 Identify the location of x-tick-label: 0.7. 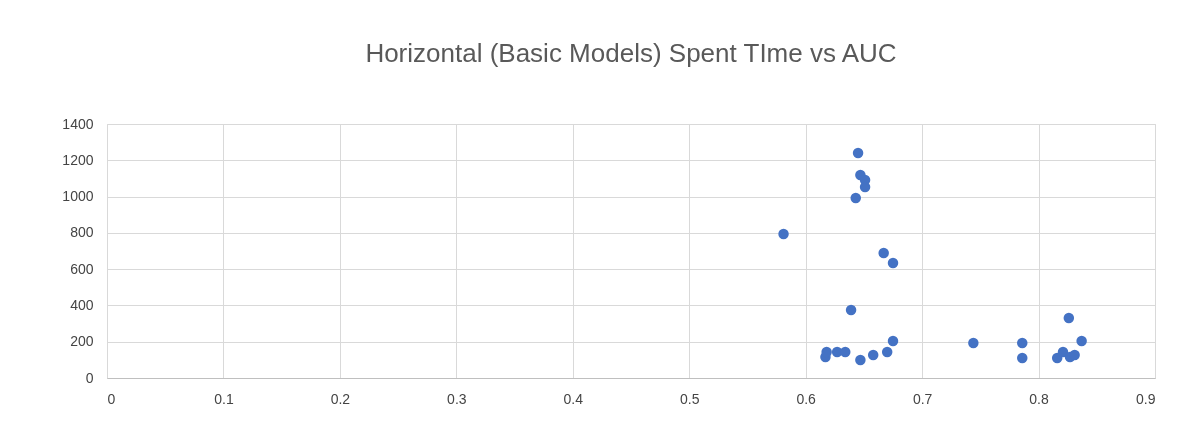
(922, 398).